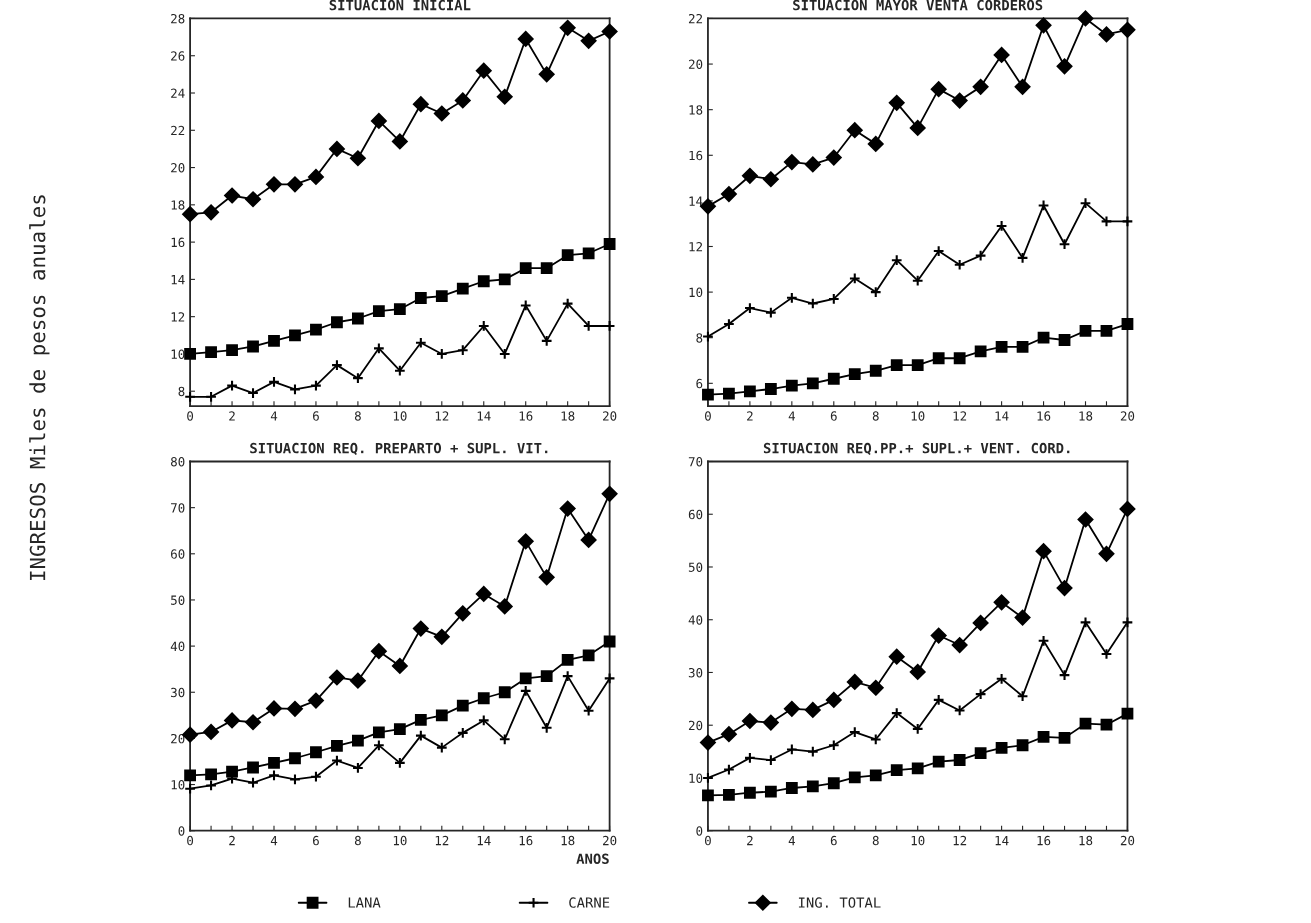  I want to click on x-tick-label: 8, so click(357, 840).